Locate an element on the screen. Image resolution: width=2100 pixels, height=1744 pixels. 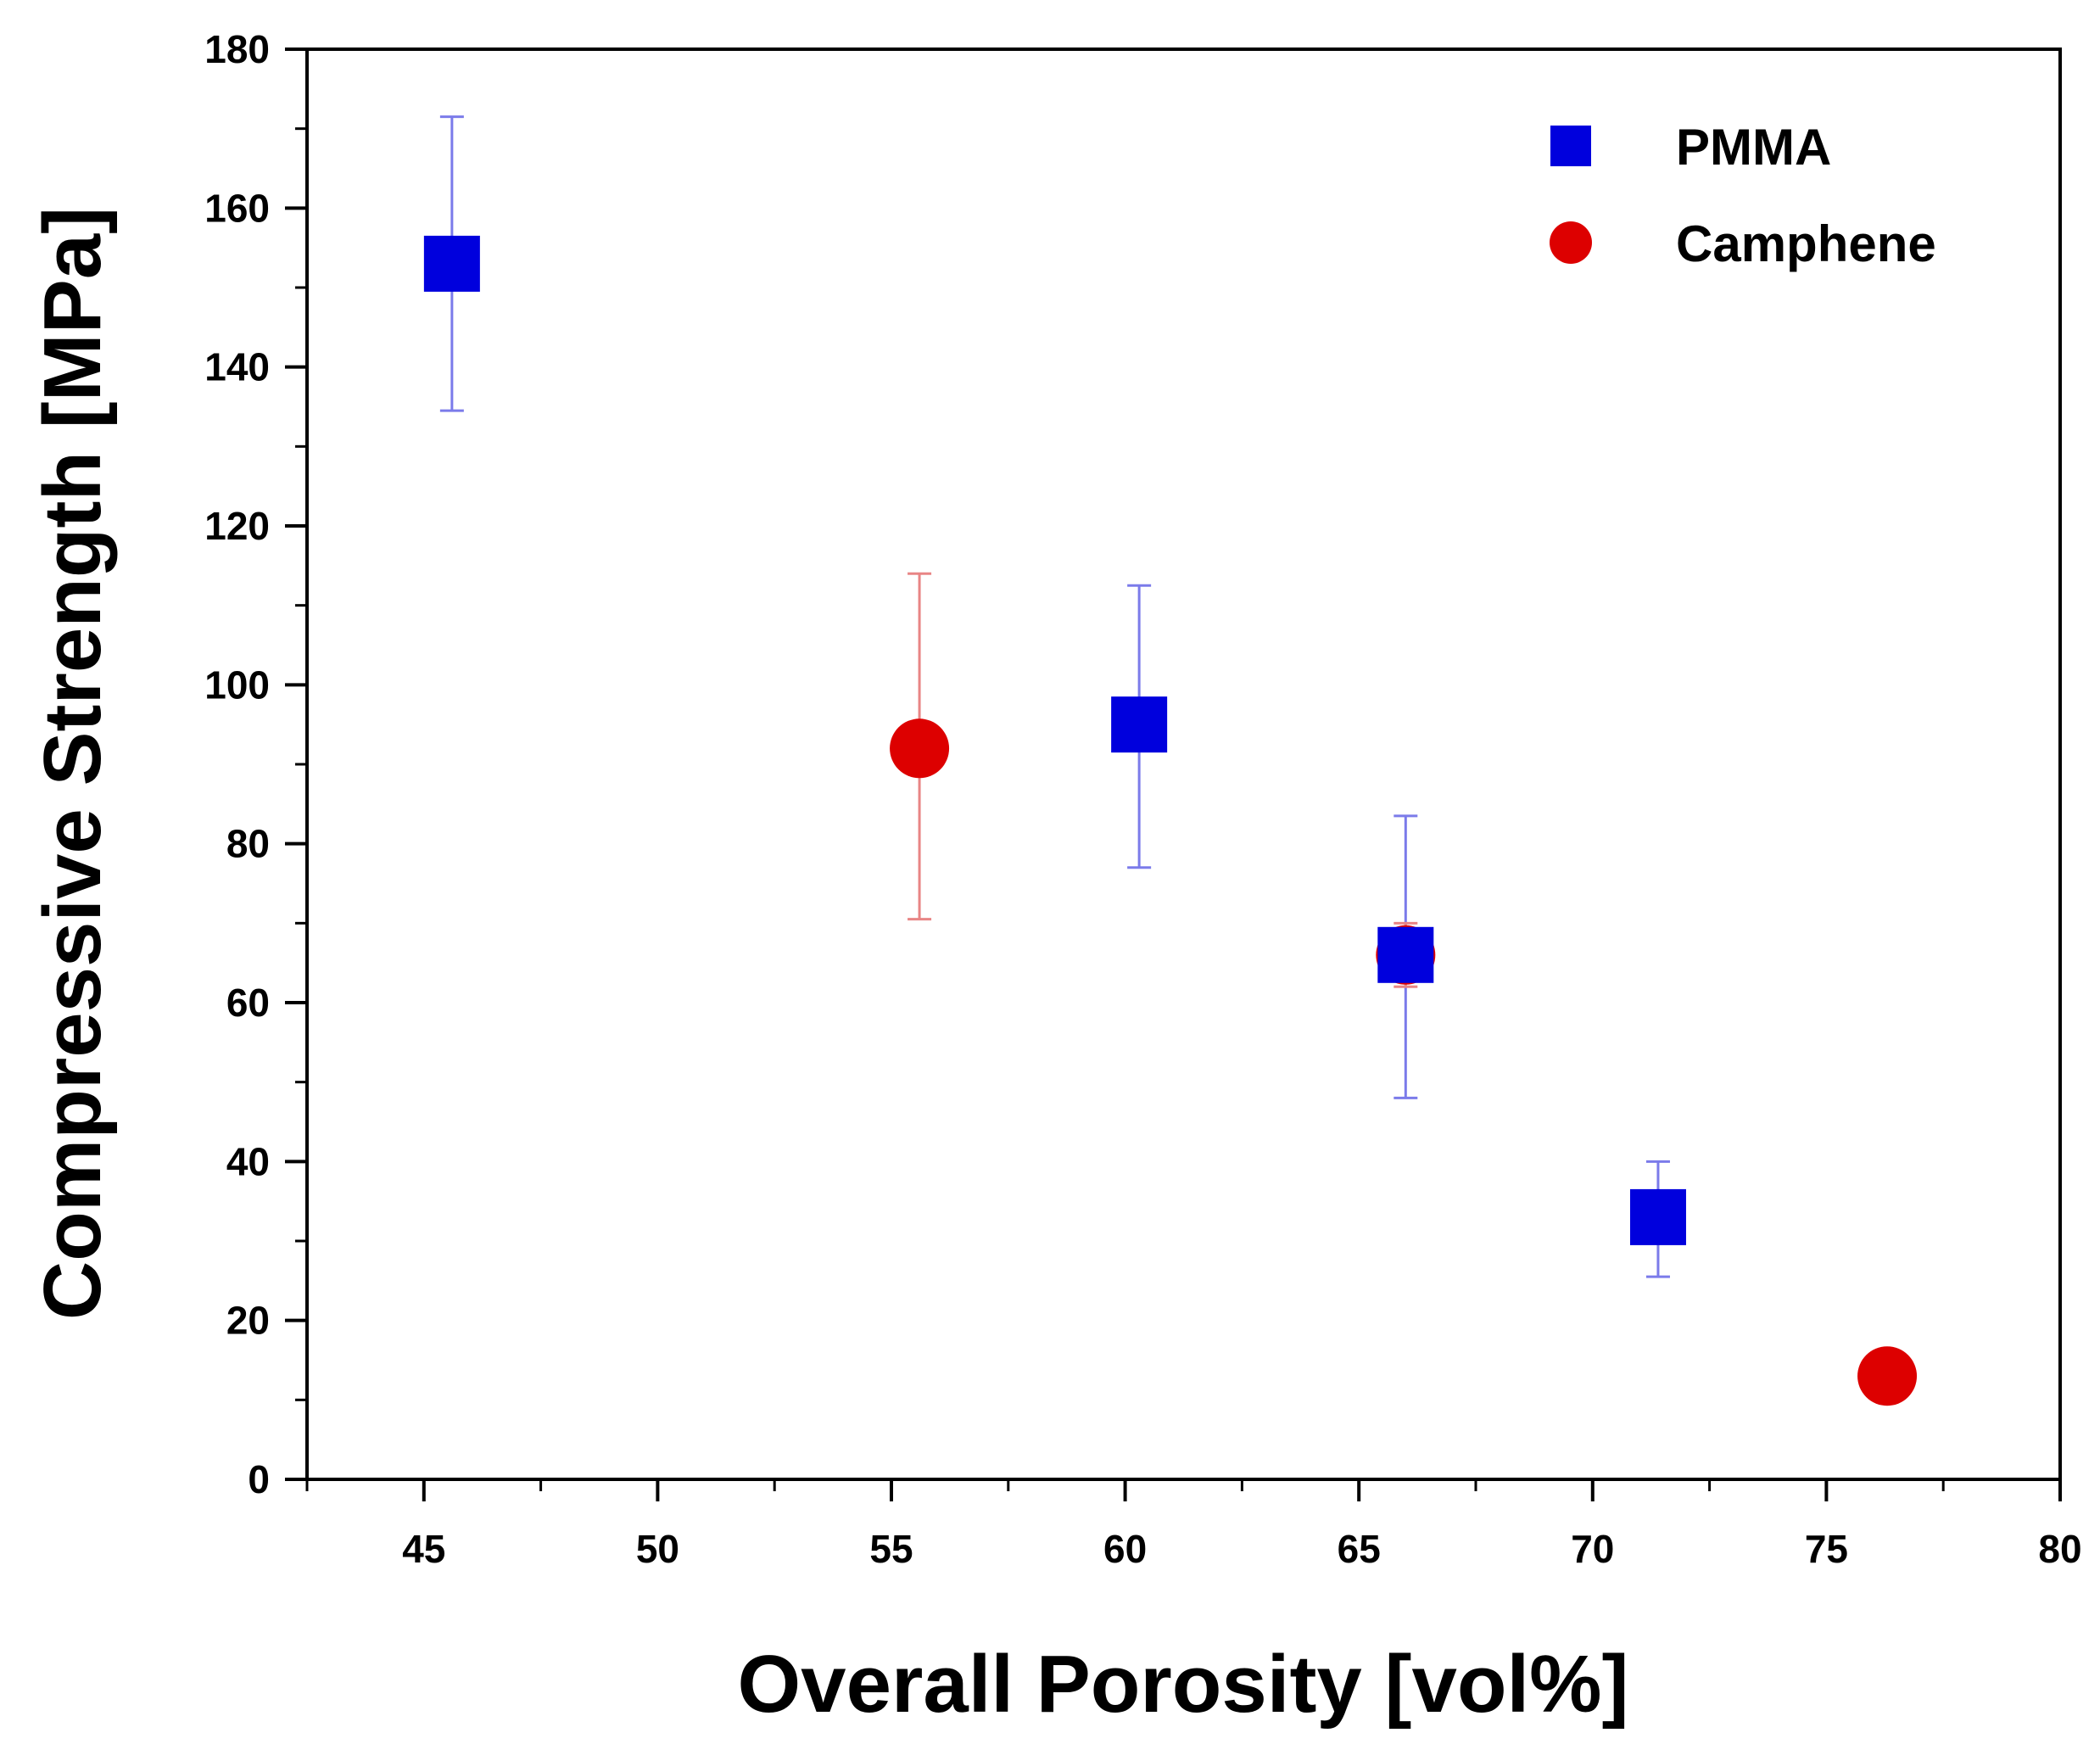
x-tick-label: 75 is located at coordinates (1826, 1549).